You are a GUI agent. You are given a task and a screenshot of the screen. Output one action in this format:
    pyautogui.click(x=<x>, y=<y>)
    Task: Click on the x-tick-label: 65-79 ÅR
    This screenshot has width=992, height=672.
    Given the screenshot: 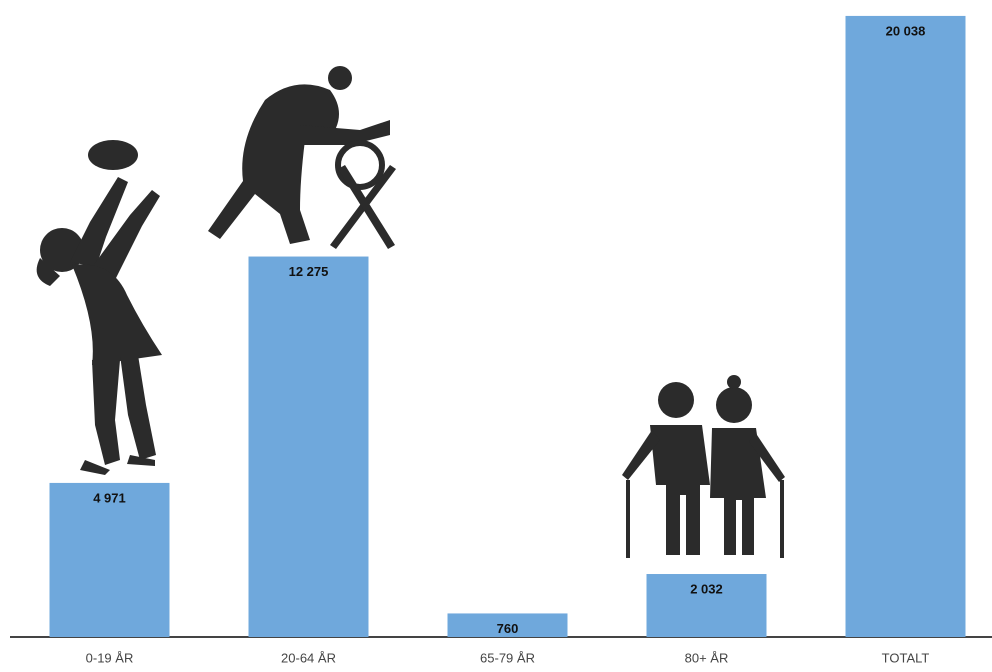 What is the action you would take?
    pyautogui.click(x=507, y=657)
    